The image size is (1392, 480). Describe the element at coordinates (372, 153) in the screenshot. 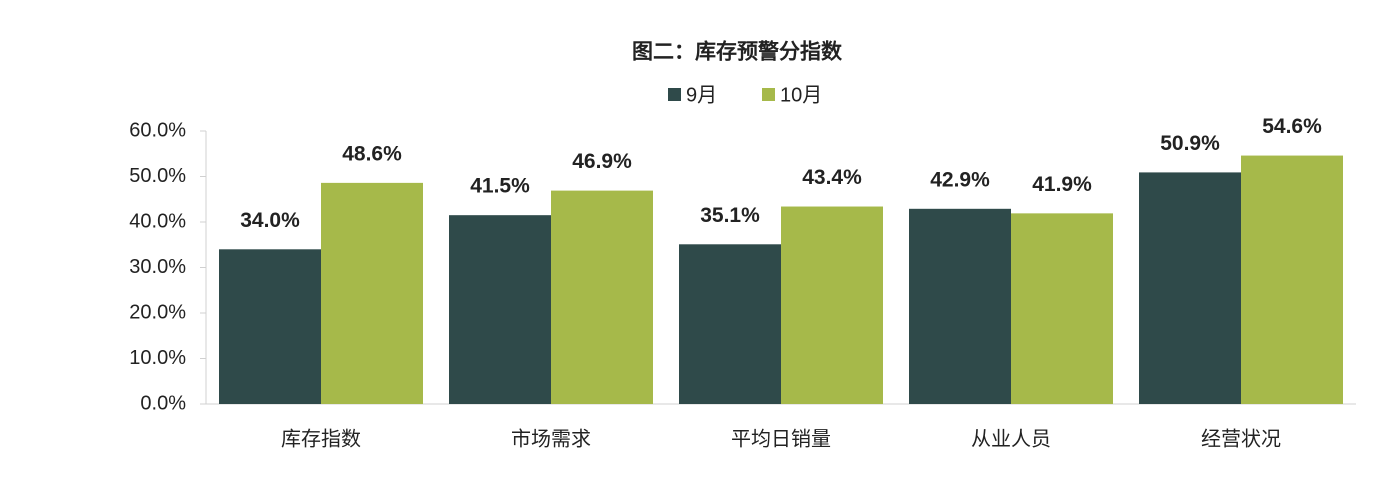

I see `value-label: 48.6%` at that location.